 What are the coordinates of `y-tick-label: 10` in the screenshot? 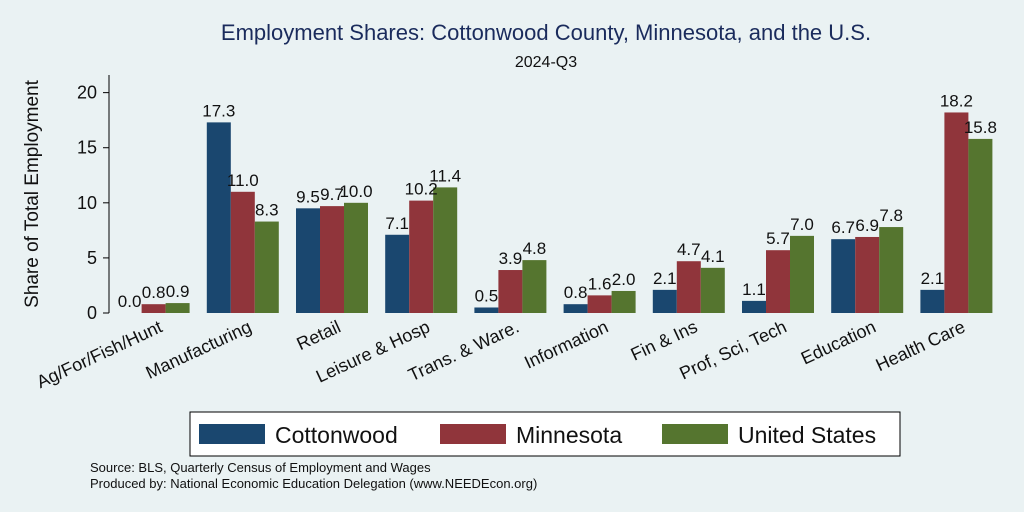 It's located at (87, 203).